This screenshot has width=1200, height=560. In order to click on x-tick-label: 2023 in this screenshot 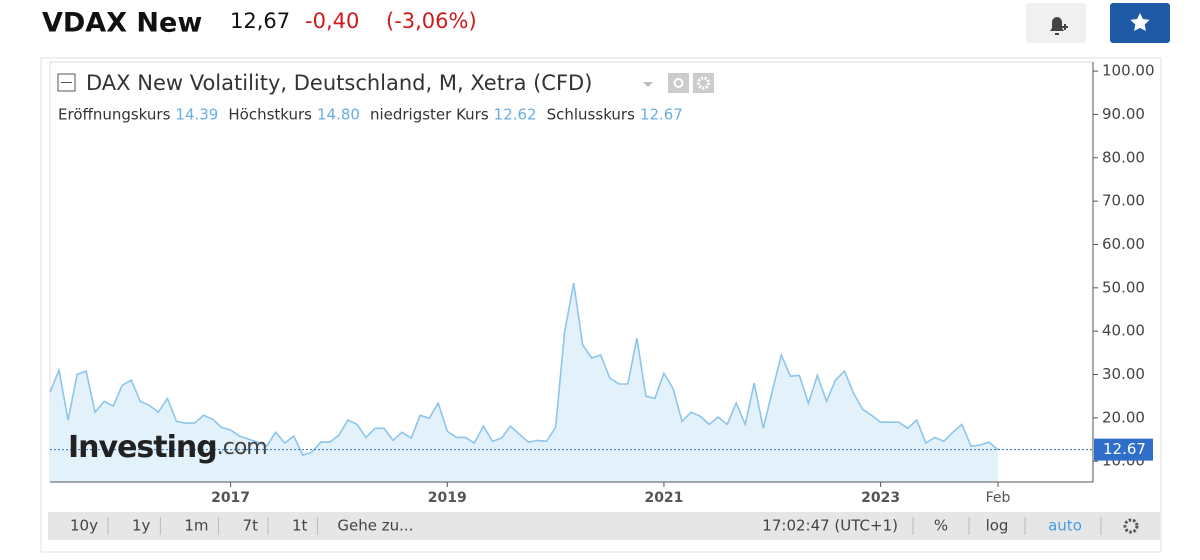, I will do `click(880, 498)`.